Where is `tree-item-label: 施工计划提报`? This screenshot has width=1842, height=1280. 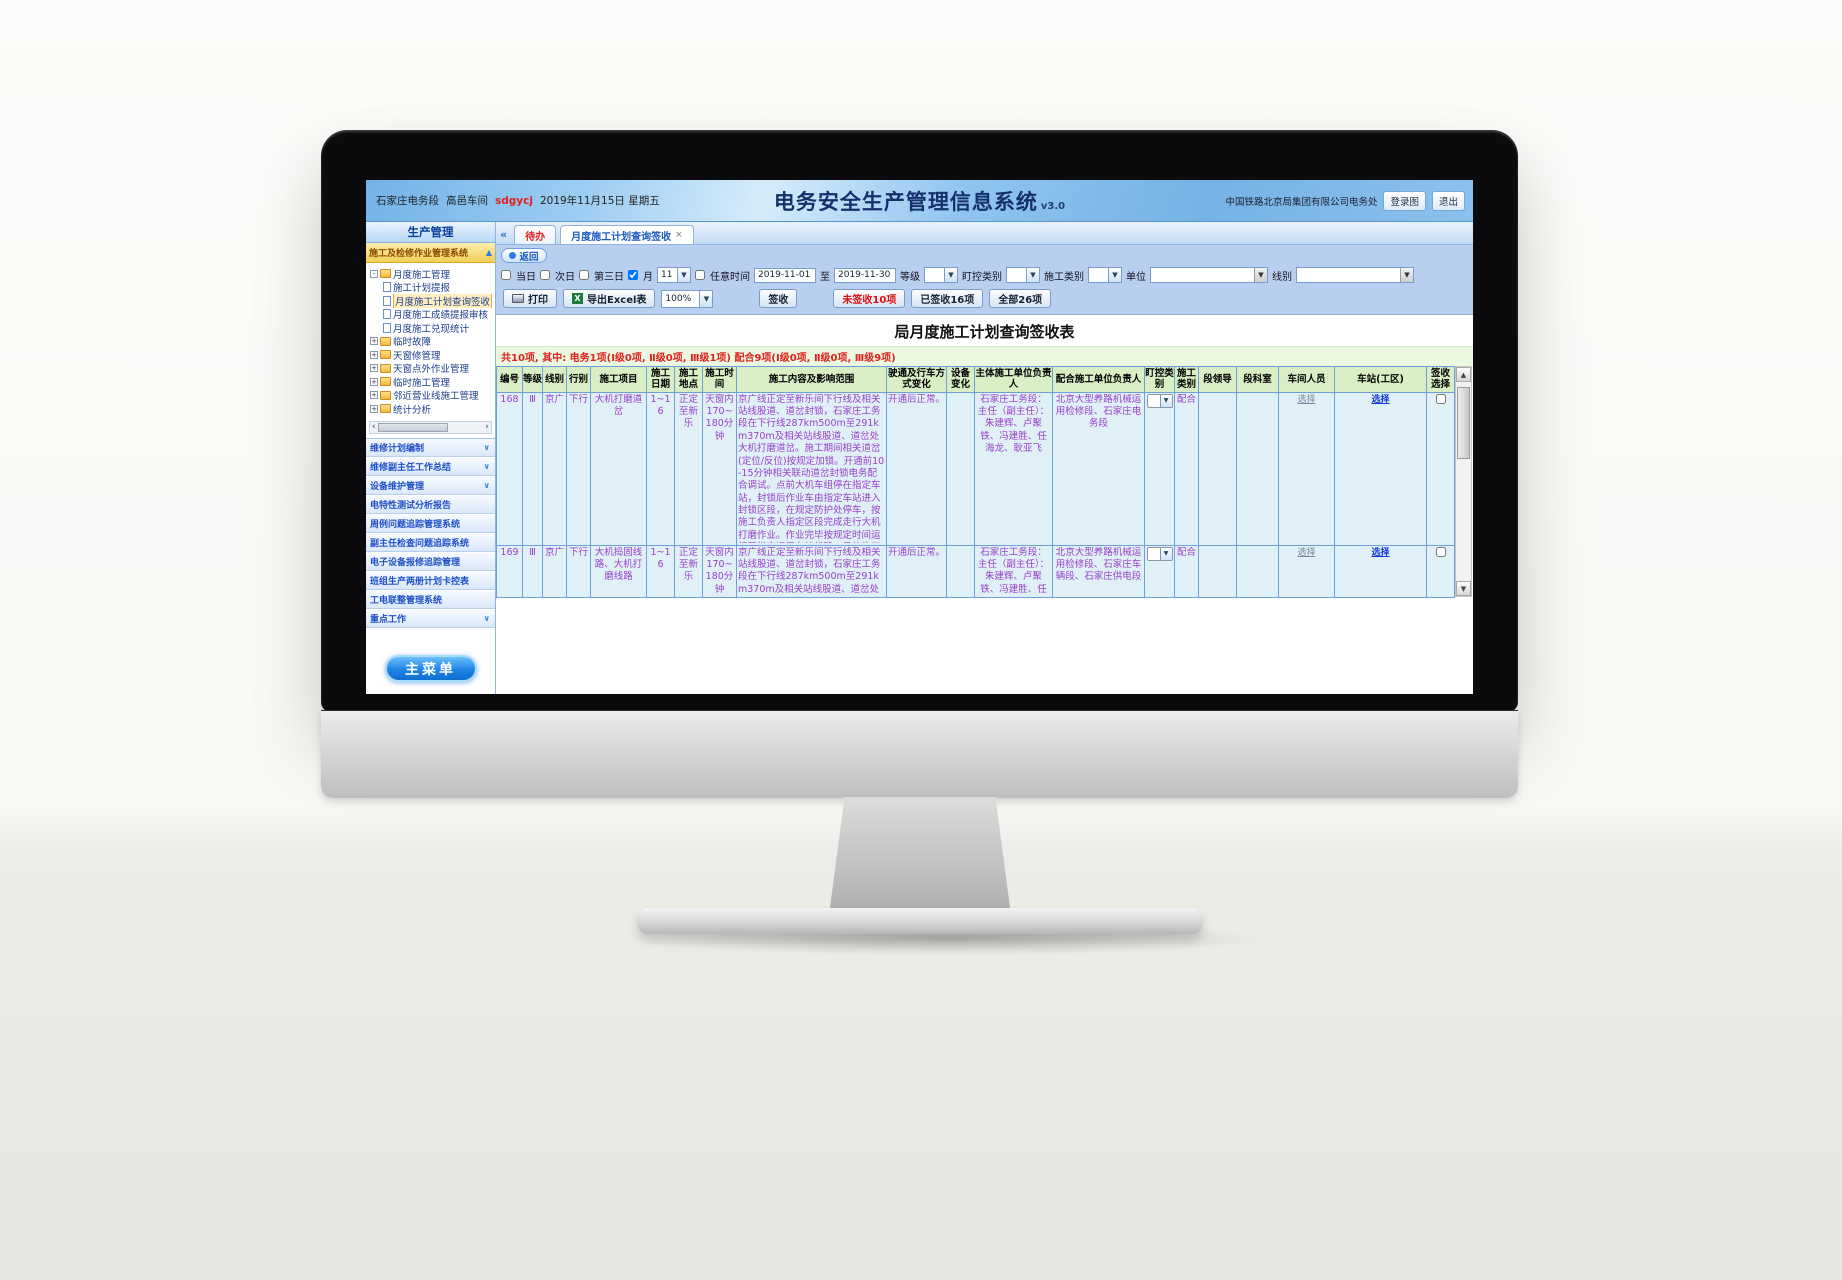
tree-item-label: 施工计划提报 is located at coordinates (422, 288).